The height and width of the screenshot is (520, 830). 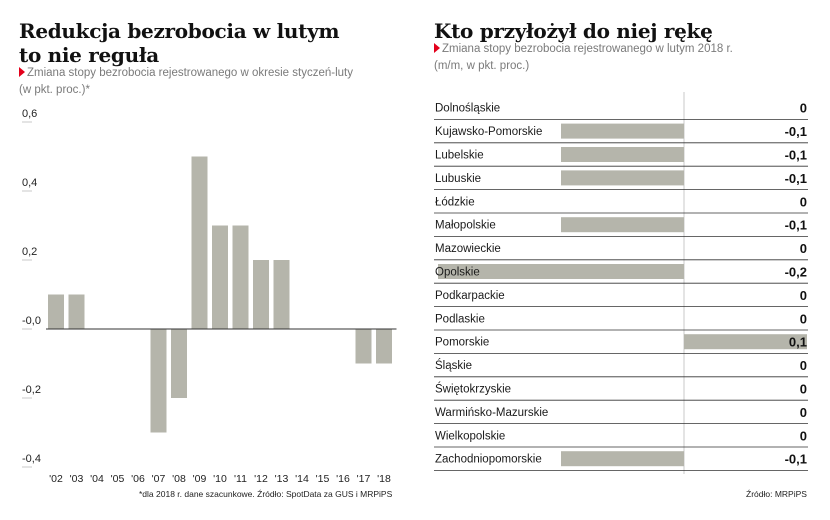 What do you see at coordinates (179, 479) in the screenshot?
I see `x-tick-label: '08` at bounding box center [179, 479].